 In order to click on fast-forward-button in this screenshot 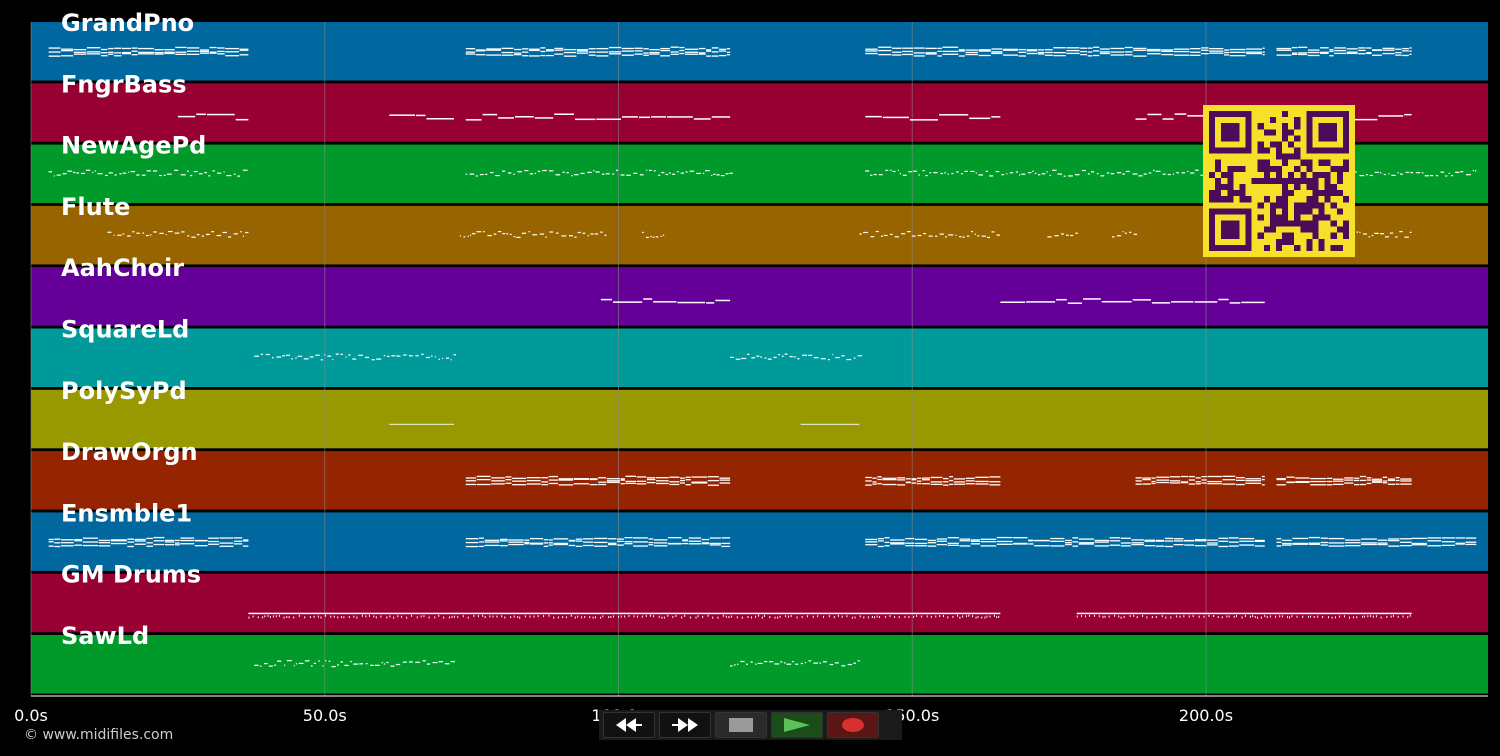, I will do `click(685, 725)`.